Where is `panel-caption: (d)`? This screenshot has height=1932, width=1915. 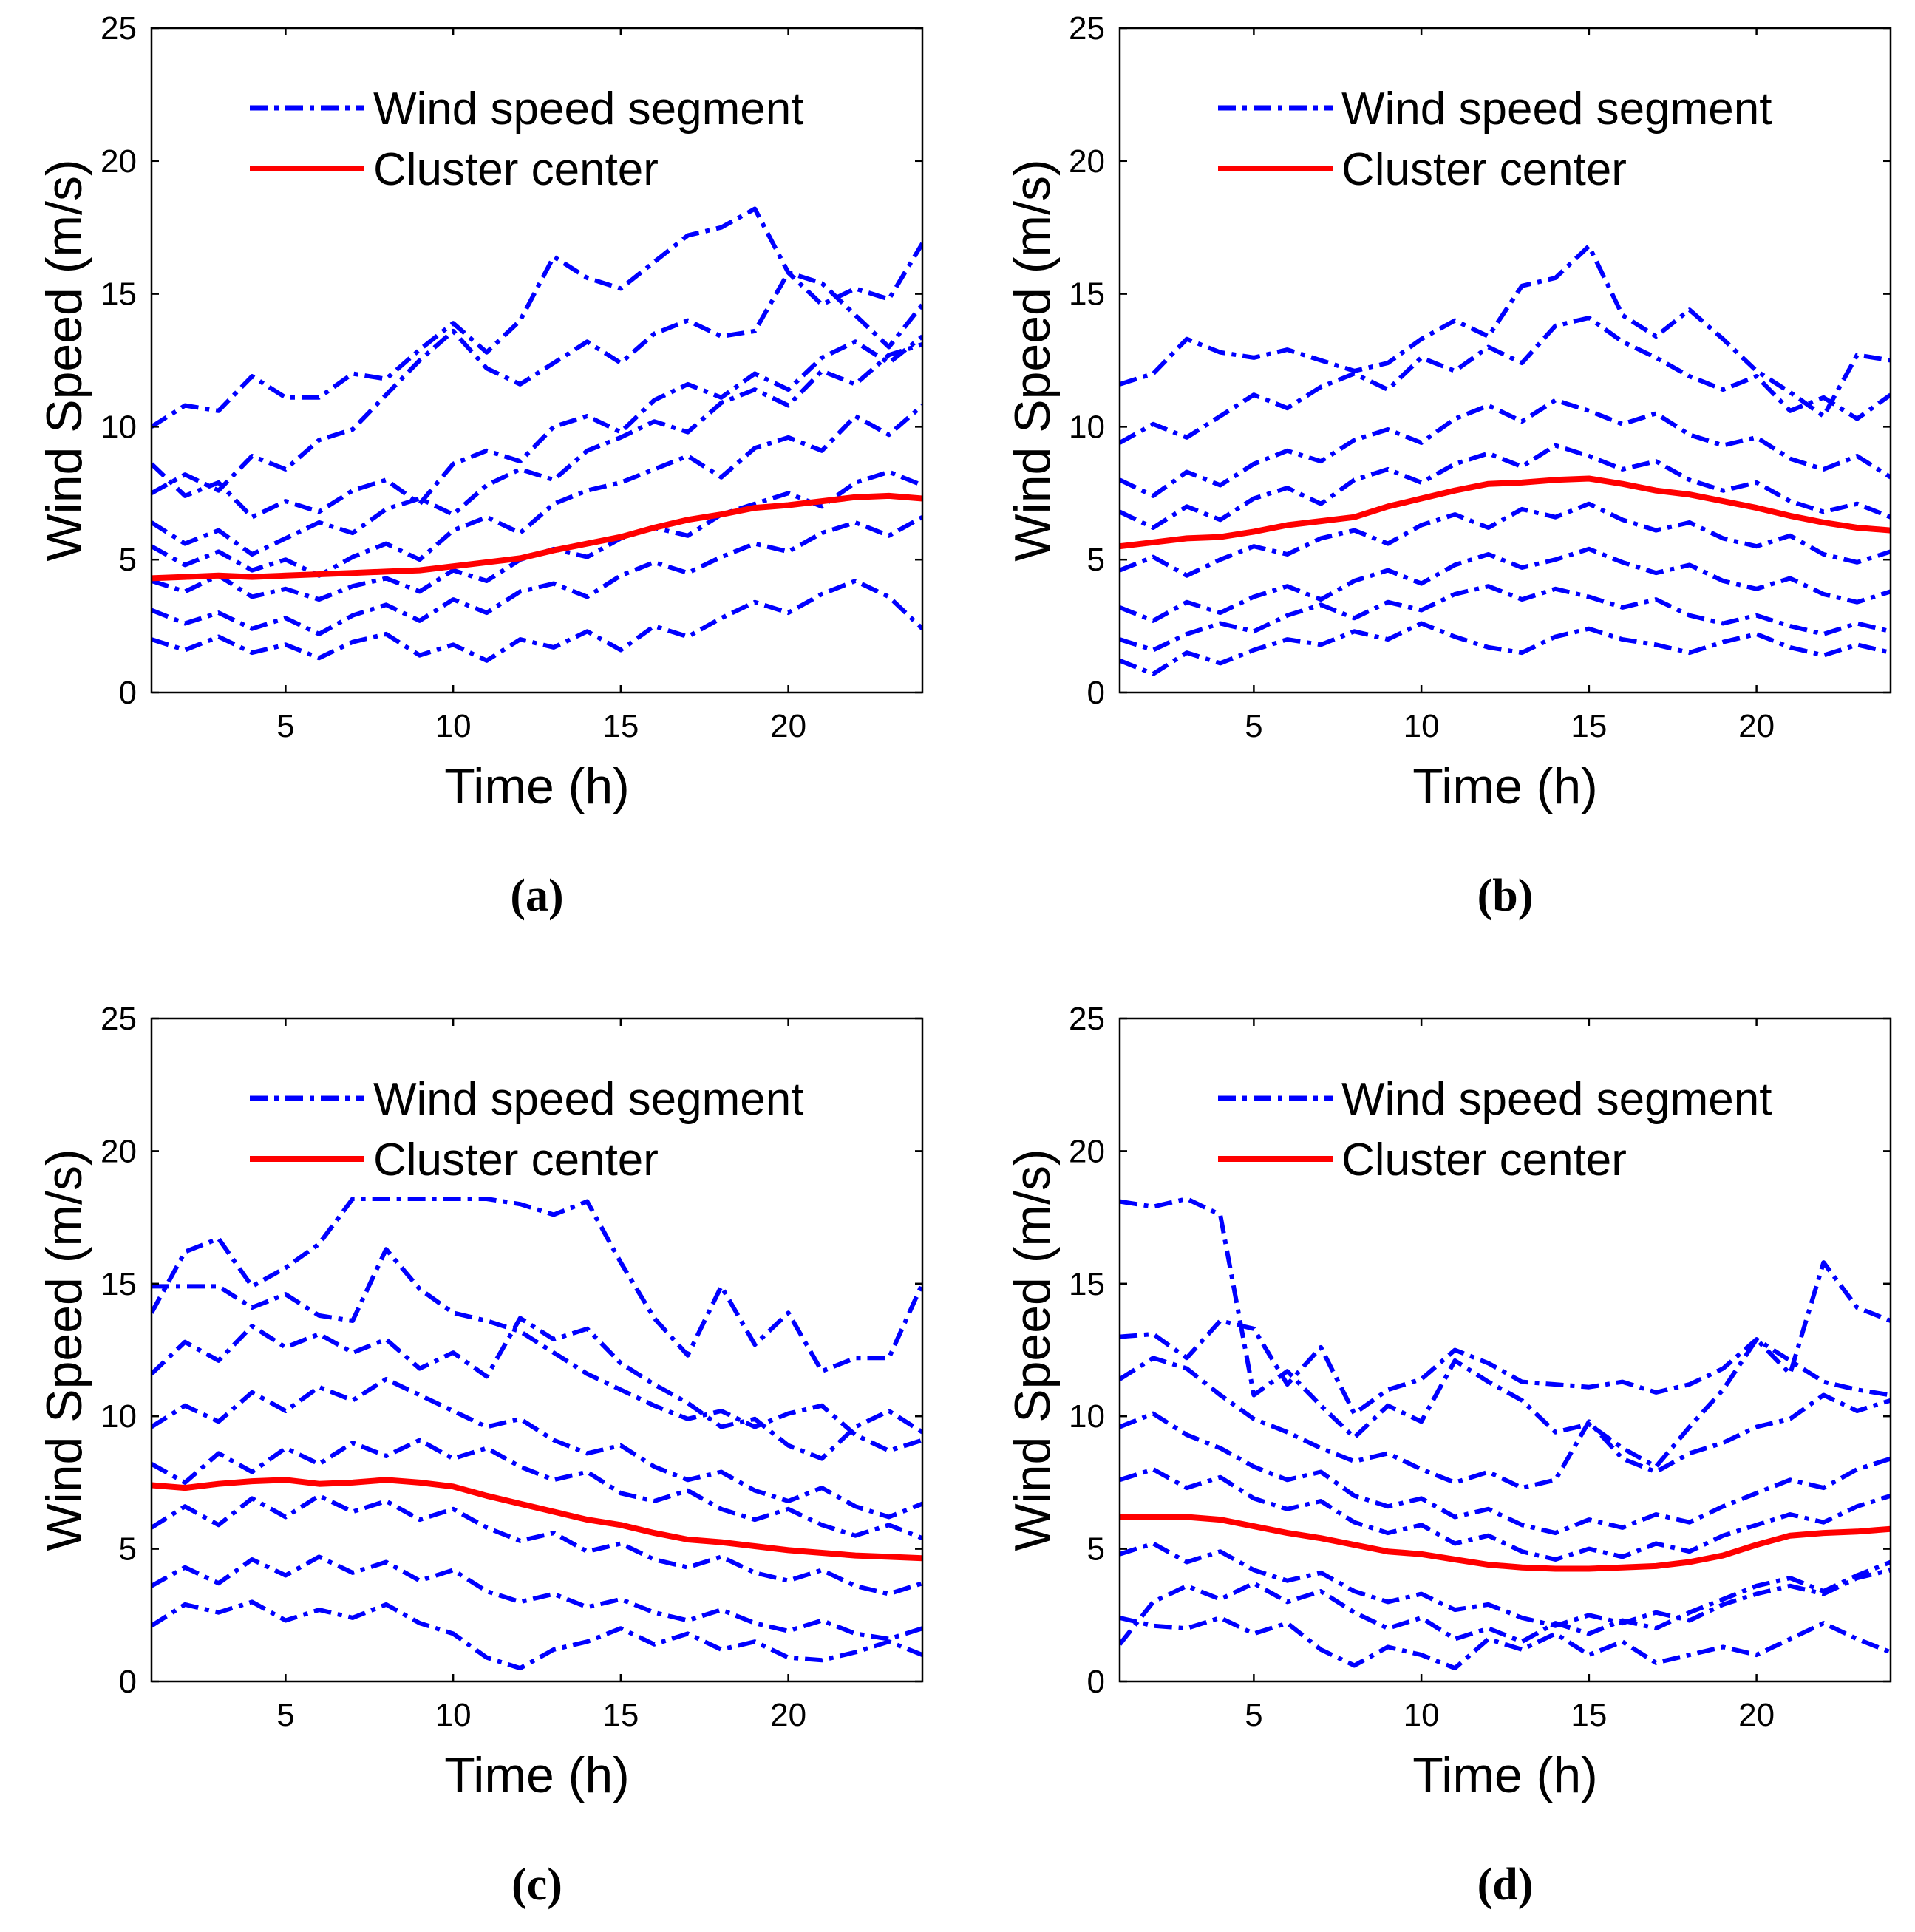 panel-caption: (d) is located at coordinates (1505, 1885).